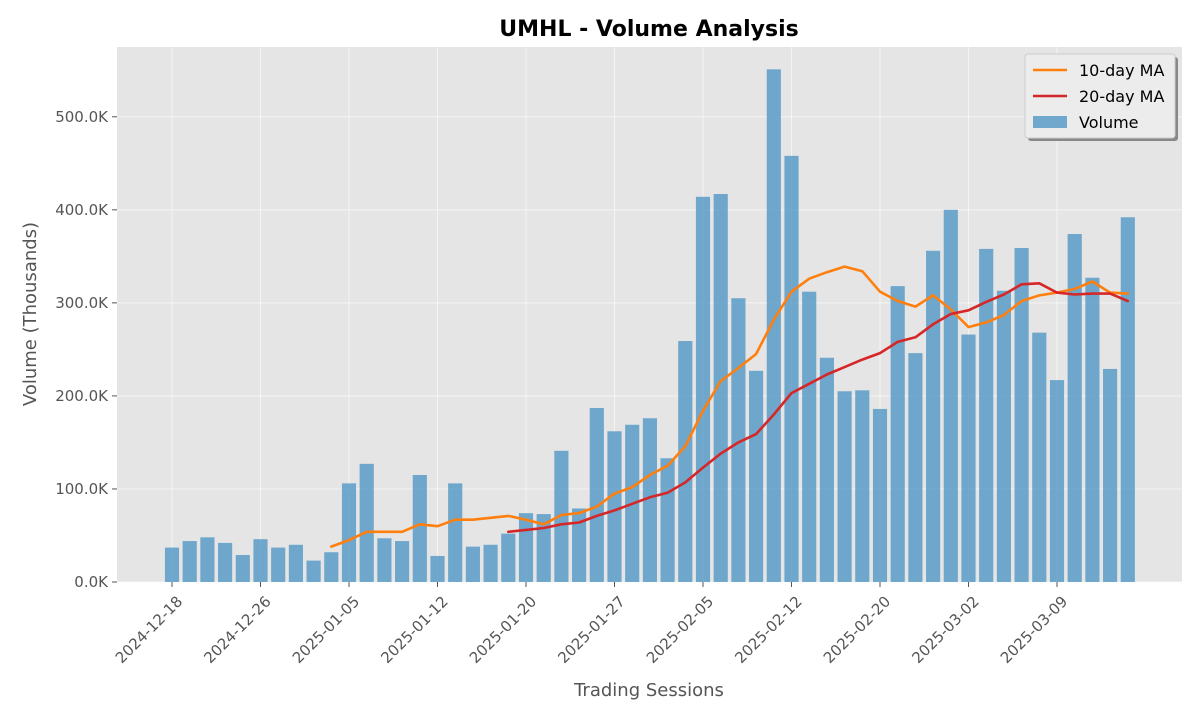  Describe the element at coordinates (1121, 70) in the screenshot. I see `legend-label: 10-day MA` at that location.